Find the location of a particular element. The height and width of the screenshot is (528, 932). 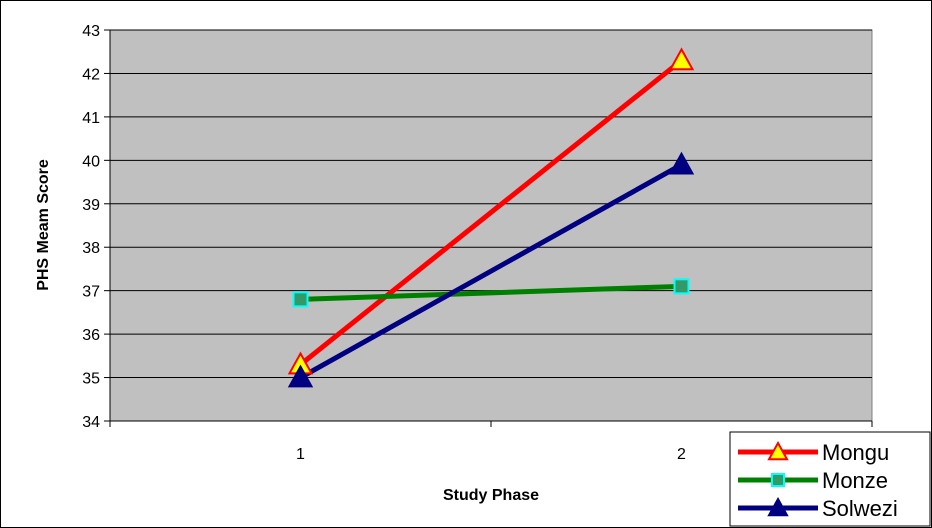

legend-marker-monze is located at coordinates (778, 480).